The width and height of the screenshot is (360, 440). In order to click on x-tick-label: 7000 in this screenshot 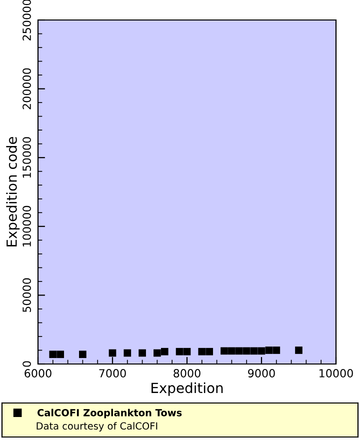, I will do `click(112, 373)`.